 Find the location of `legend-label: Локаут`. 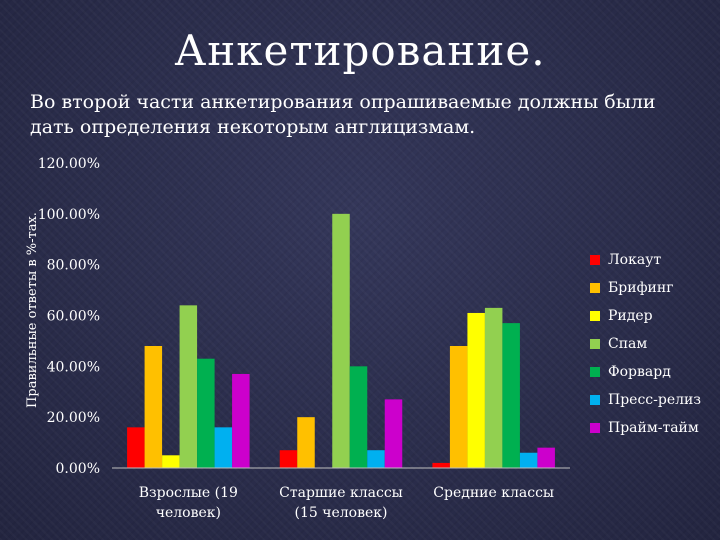

legend-label: Локаут is located at coordinates (635, 260).